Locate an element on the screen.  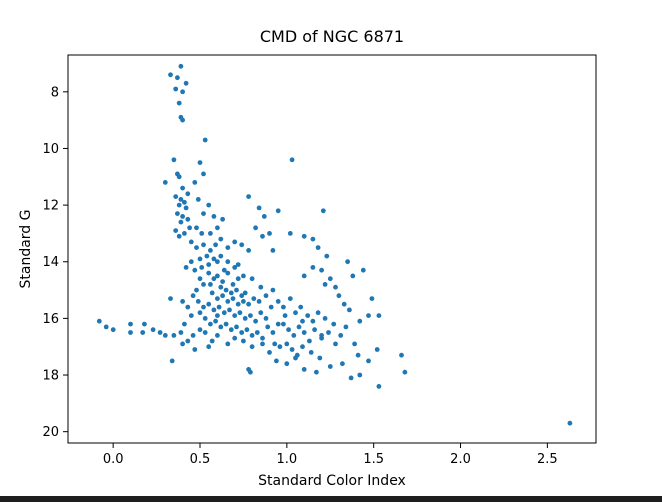
y-axis-label: Standard G is located at coordinates (26, 249).